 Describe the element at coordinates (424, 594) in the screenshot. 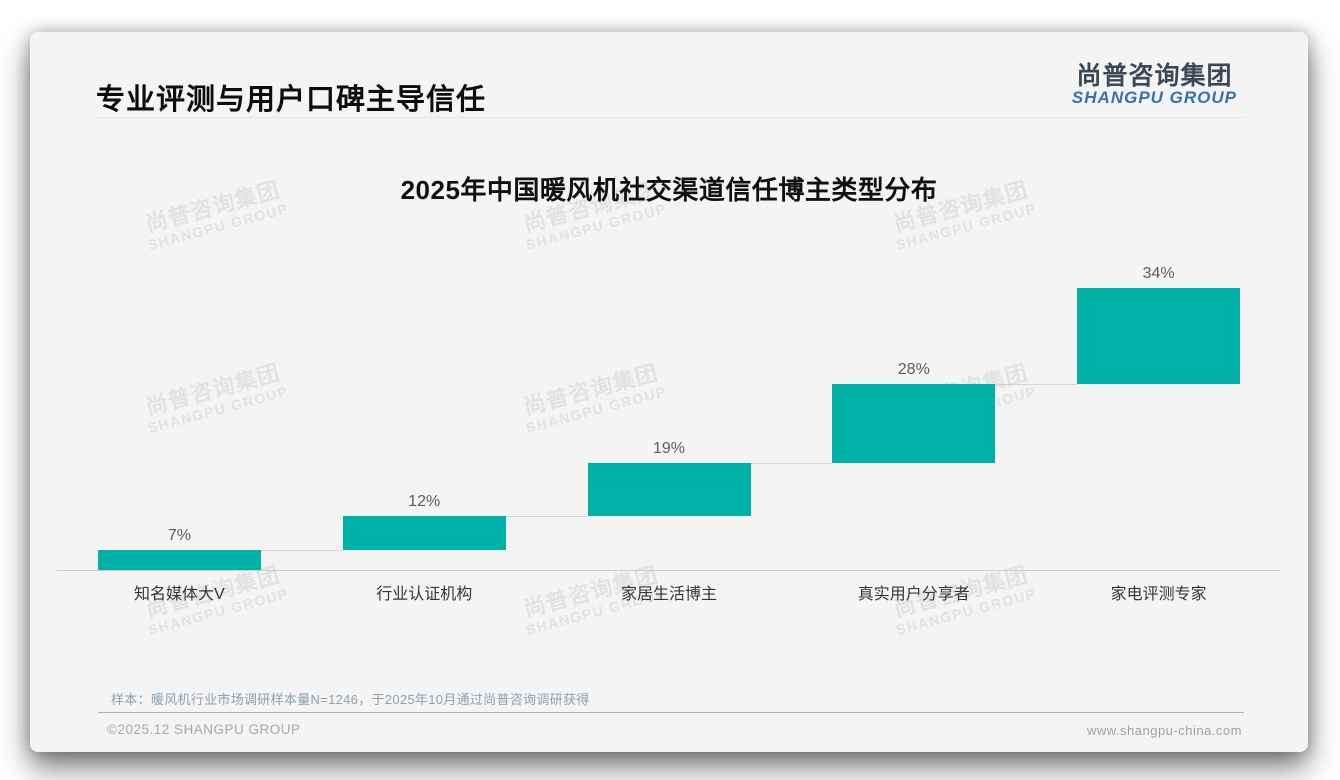

I see `bar-category-label: 行业认证机构` at that location.